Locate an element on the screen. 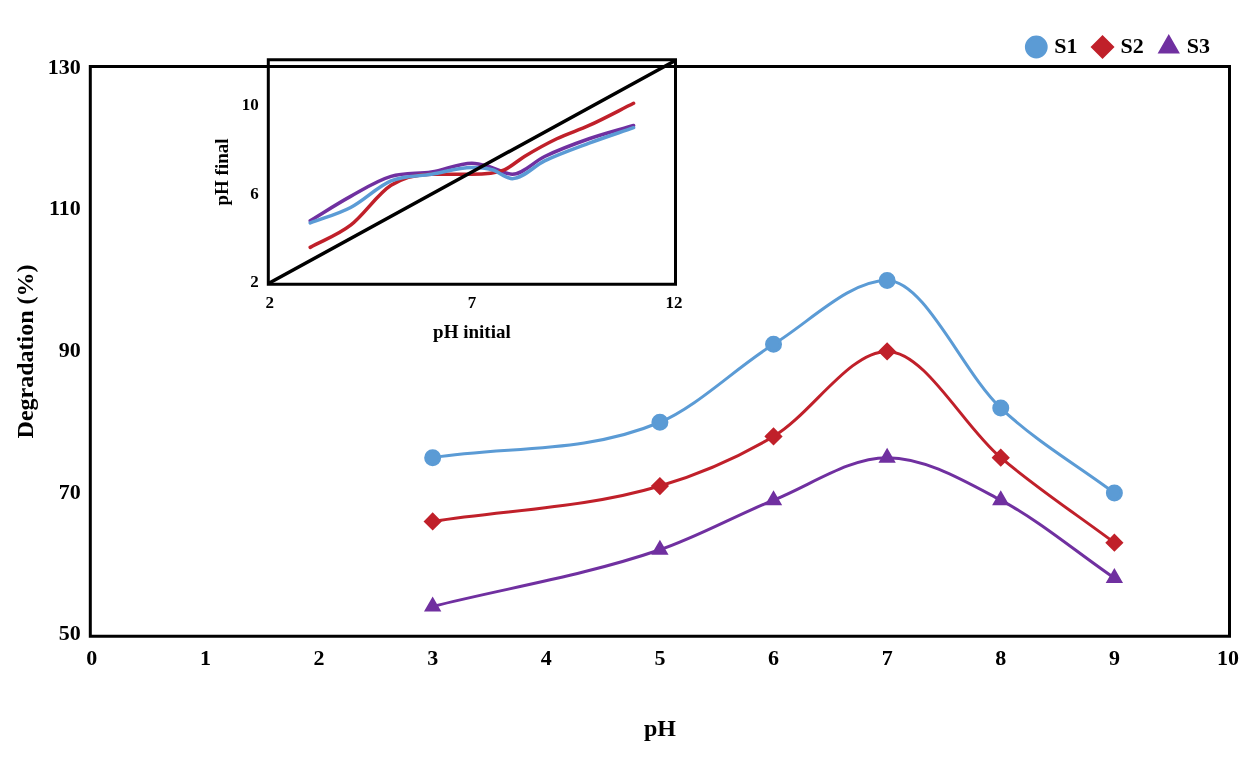  x-tick-label: 9 is located at coordinates (1114, 657).